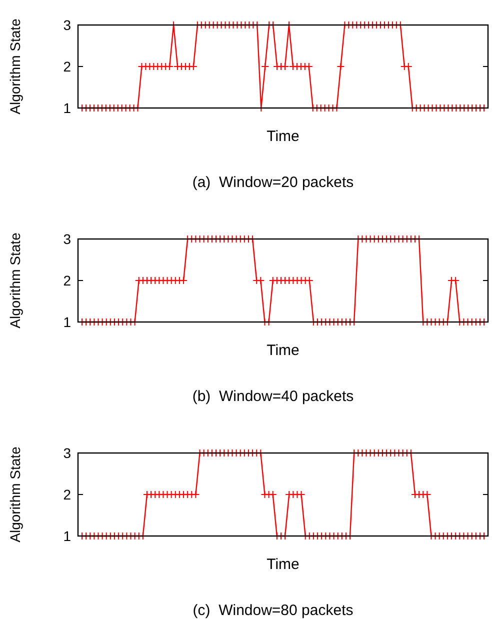  I want to click on text: (b) Window=40 packets, so click(273, 396).